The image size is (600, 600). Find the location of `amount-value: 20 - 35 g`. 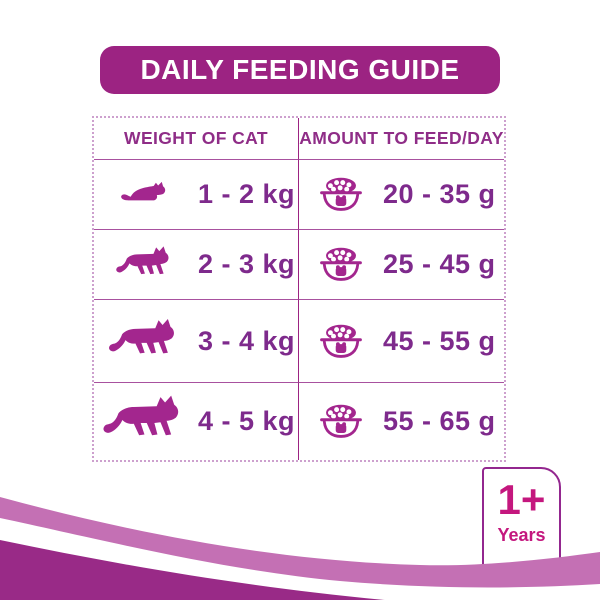

amount-value: 20 - 35 g is located at coordinates (439, 194).